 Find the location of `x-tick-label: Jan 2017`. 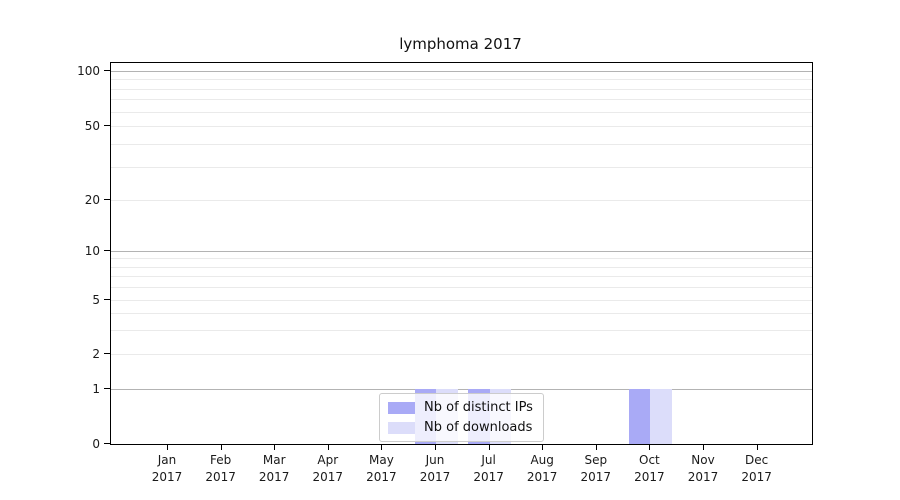

x-tick-label: Jan 2017 is located at coordinates (167, 469).